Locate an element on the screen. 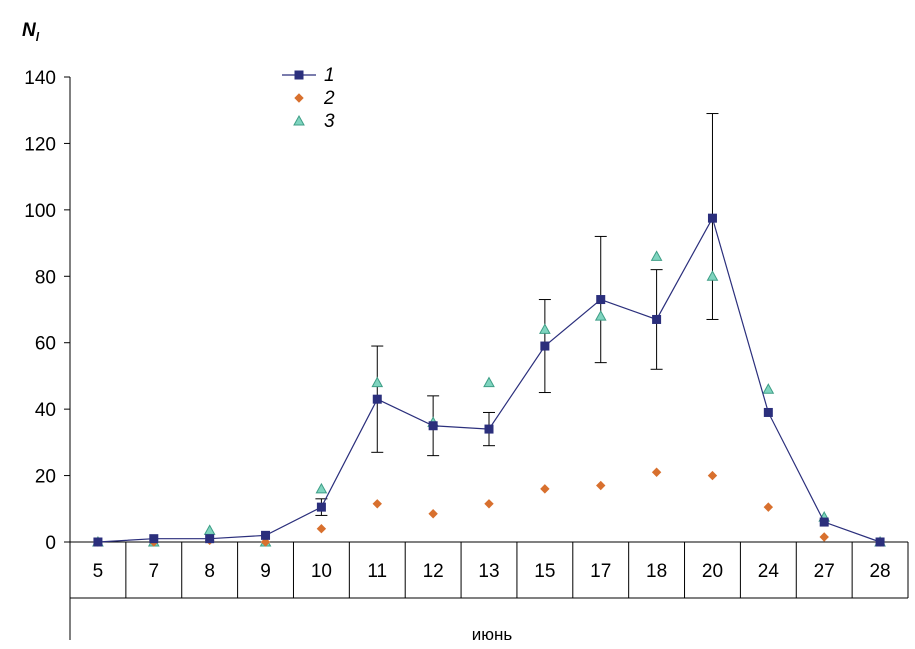 Image resolution: width=915 pixels, height=649 pixels. x-tick-label: 8 is located at coordinates (209, 571).